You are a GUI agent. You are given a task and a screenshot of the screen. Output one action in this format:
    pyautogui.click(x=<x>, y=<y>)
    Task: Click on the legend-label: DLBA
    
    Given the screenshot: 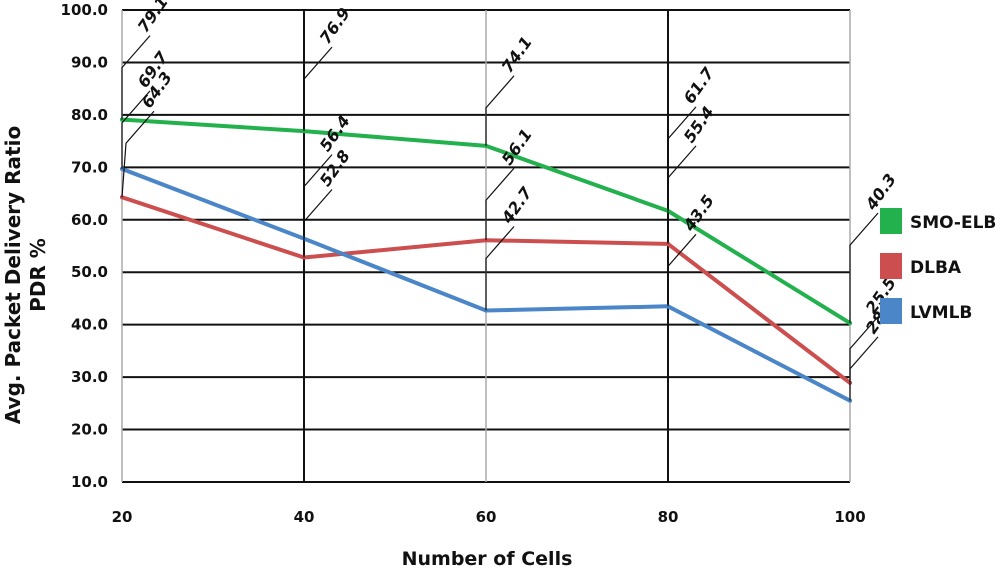 What is the action you would take?
    pyautogui.click(x=936, y=268)
    